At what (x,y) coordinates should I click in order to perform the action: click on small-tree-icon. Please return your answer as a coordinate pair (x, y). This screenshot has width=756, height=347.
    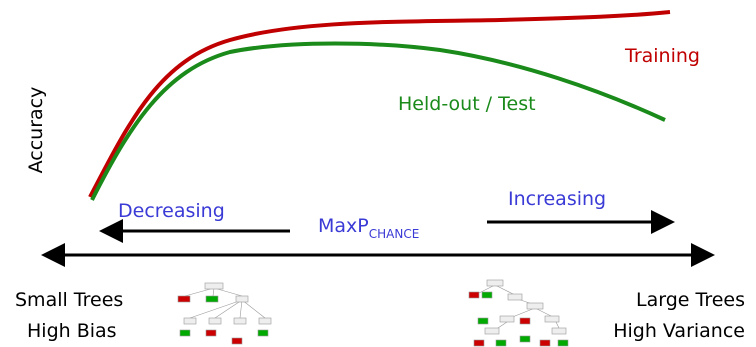
    Looking at the image, I should click on (224, 313).